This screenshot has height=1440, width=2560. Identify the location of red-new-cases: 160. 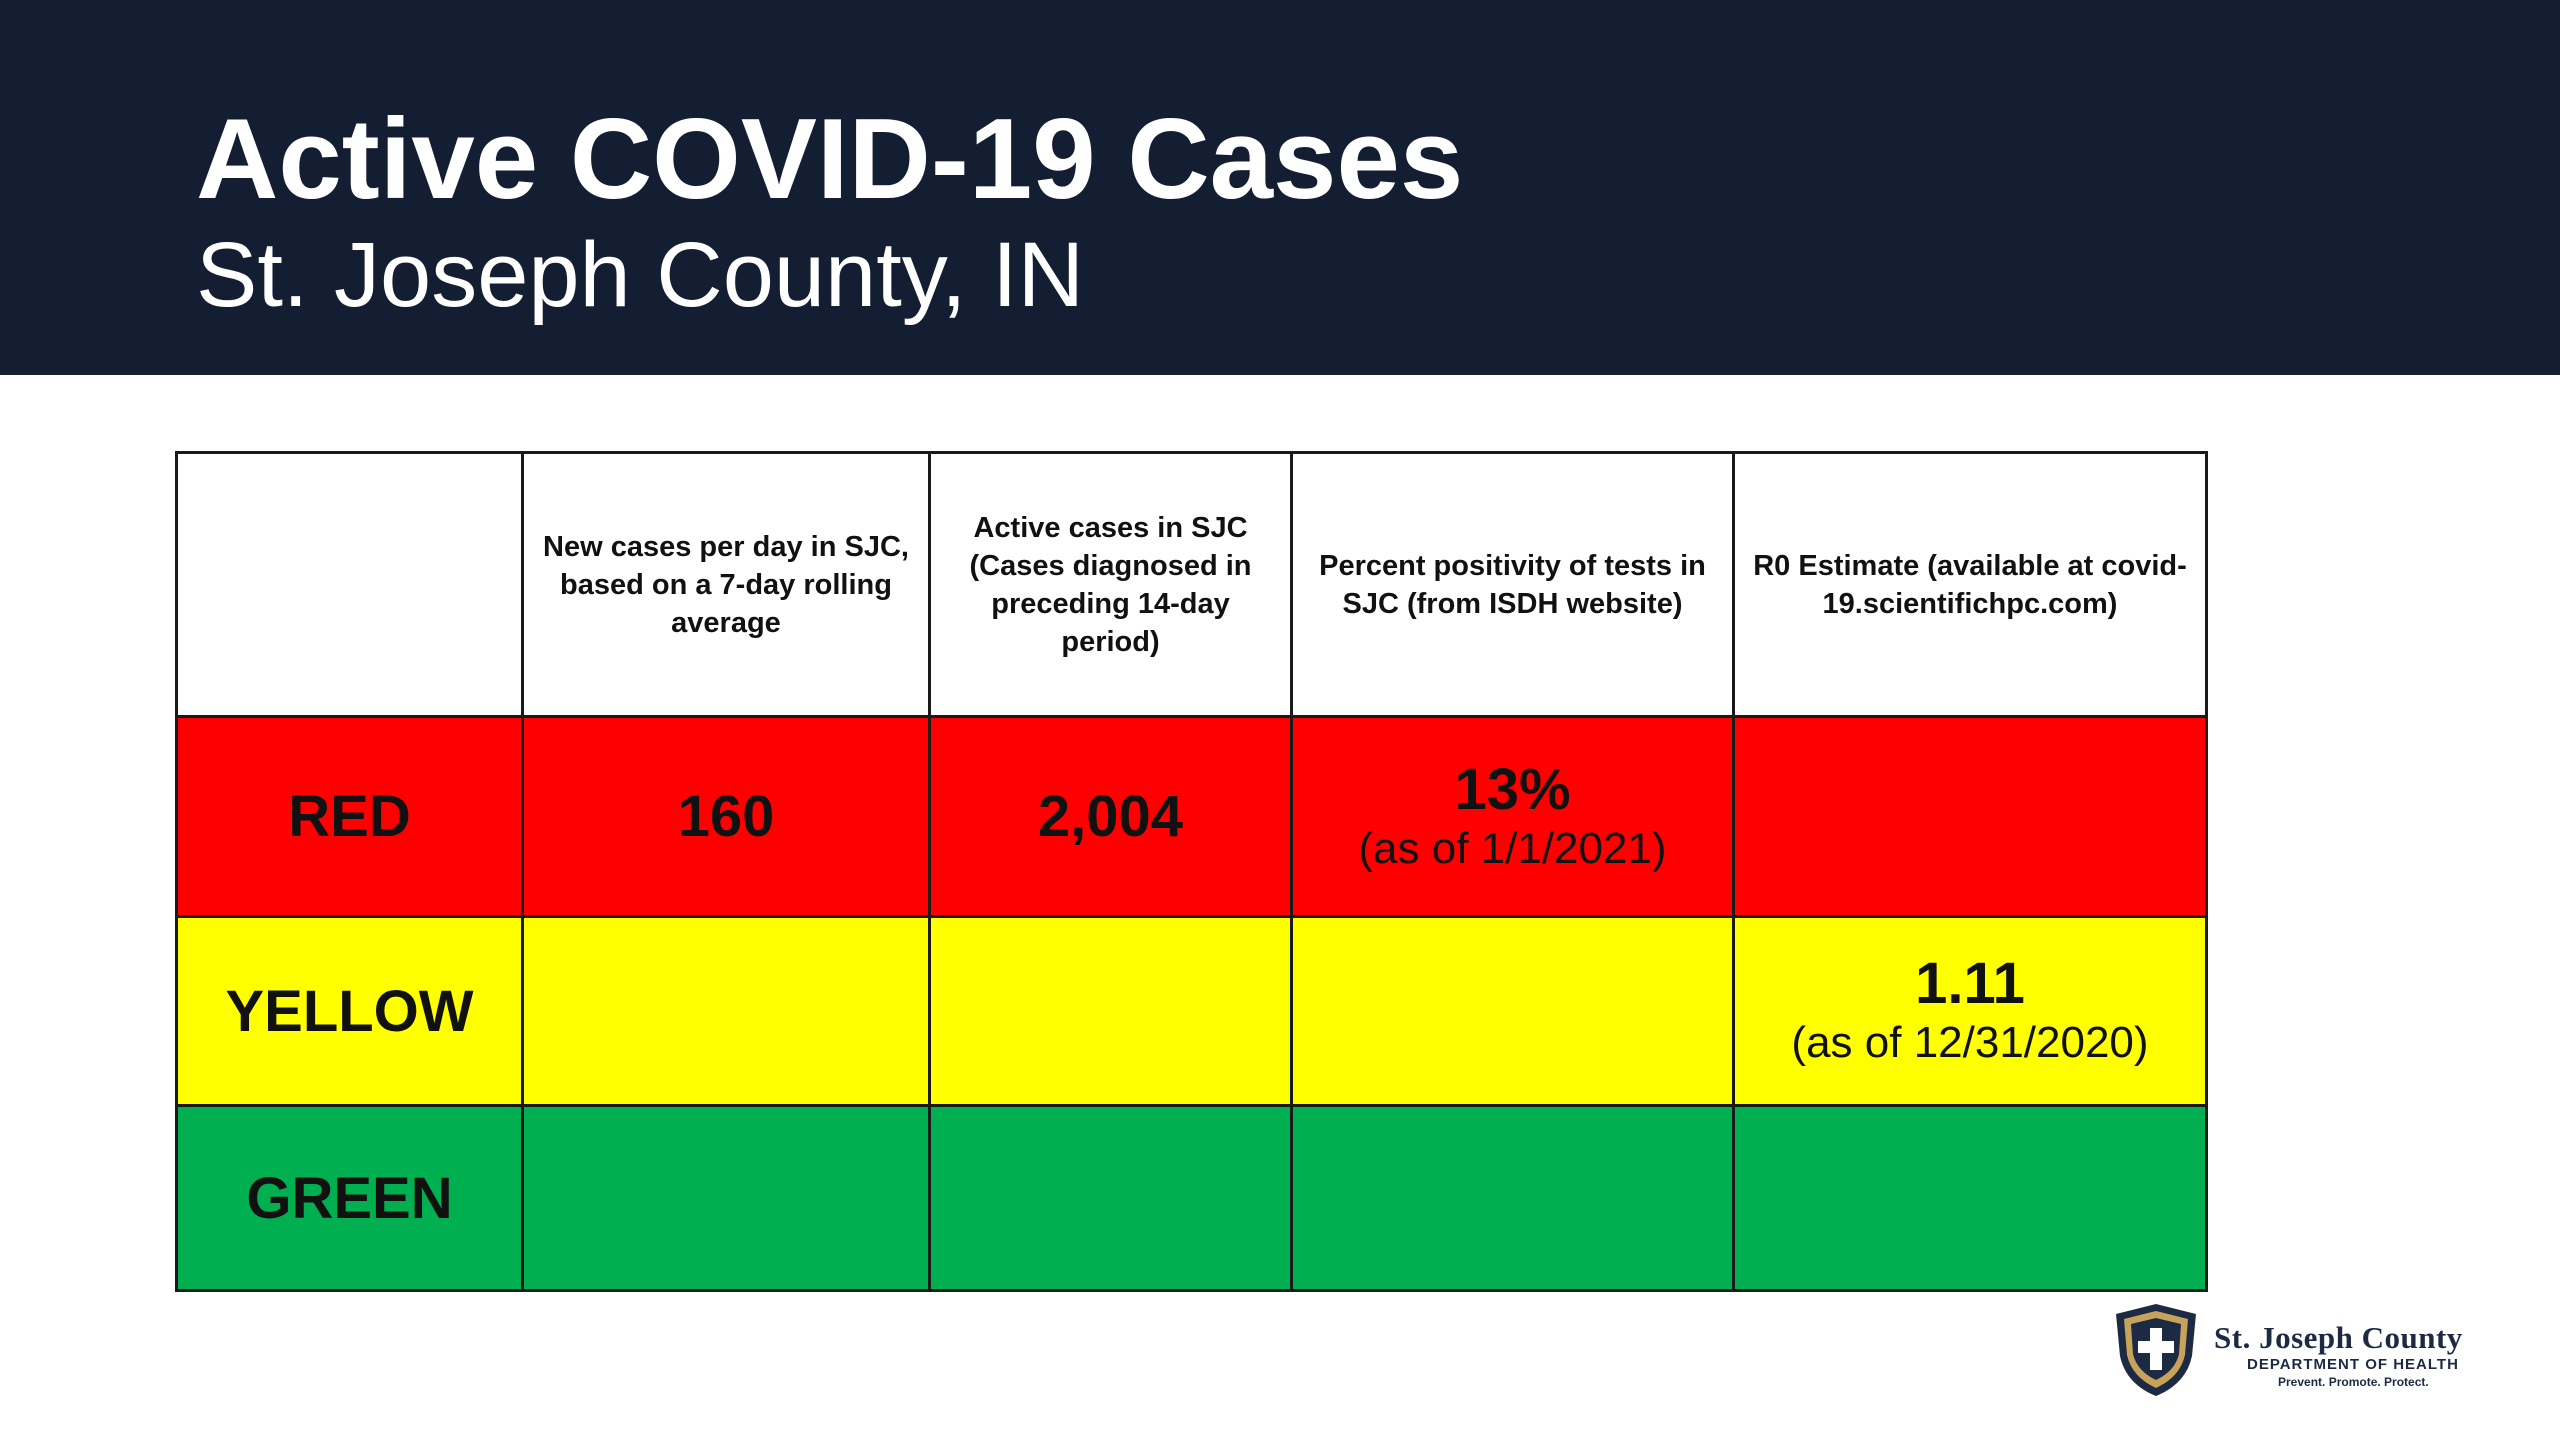
(726, 816).